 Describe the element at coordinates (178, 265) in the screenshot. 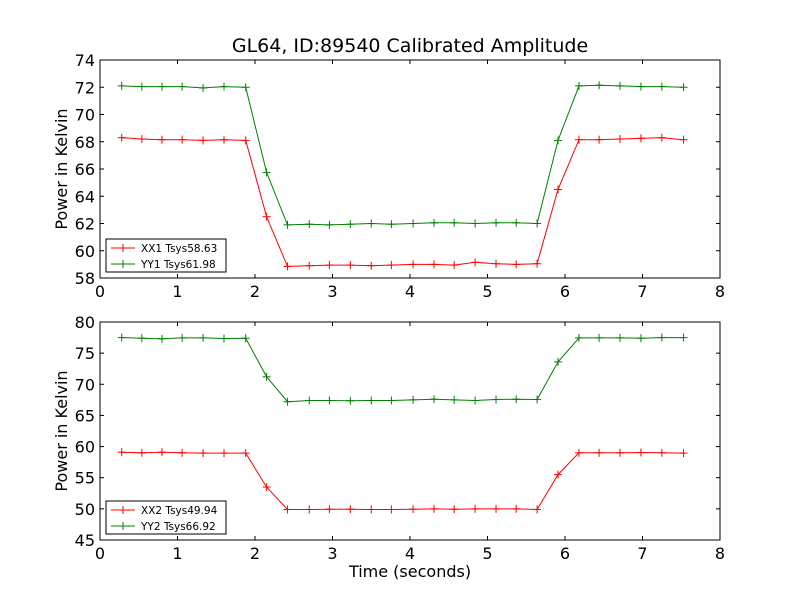

I see `legend-label: YY1 Tsys61.98` at that location.